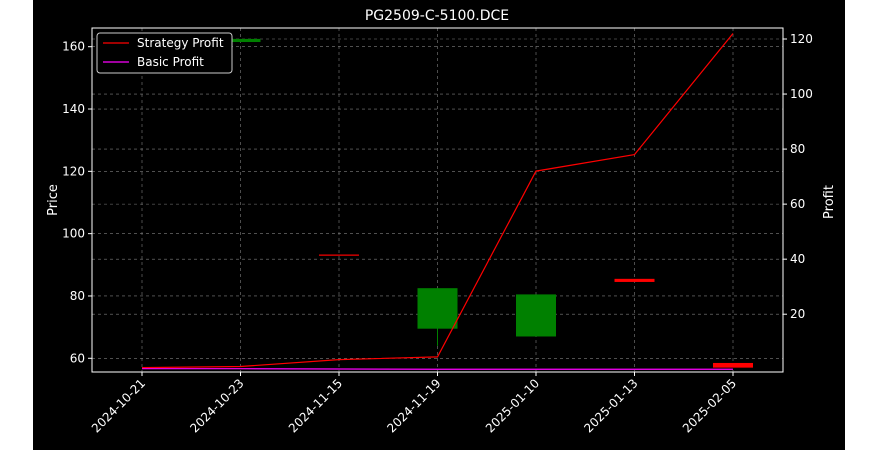 This screenshot has width=878, height=450. I want to click on legend: Strategy Profit Basic Profit, so click(164, 53).